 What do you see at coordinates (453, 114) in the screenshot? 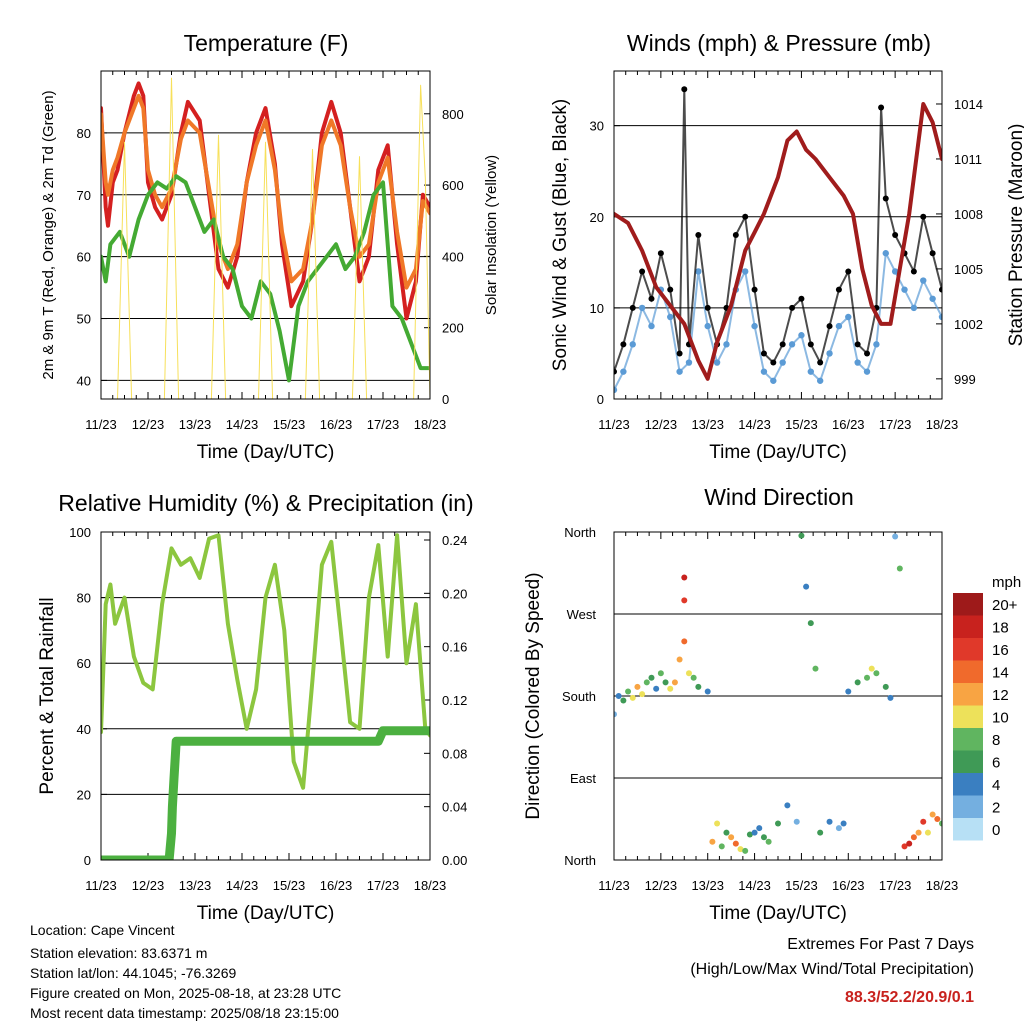
I see `y-tick-label-right: 800` at bounding box center [453, 114].